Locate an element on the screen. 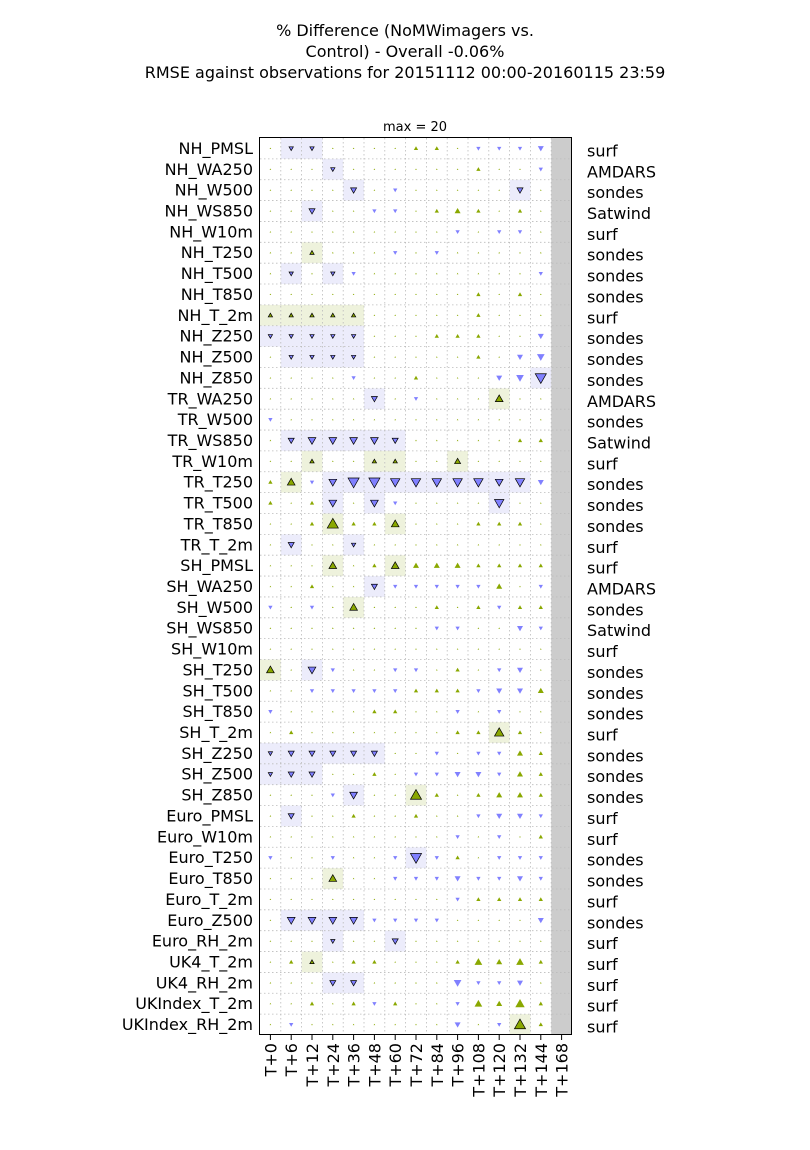 The image size is (810, 1150). row-label: SH_WS850 is located at coordinates (209, 629).